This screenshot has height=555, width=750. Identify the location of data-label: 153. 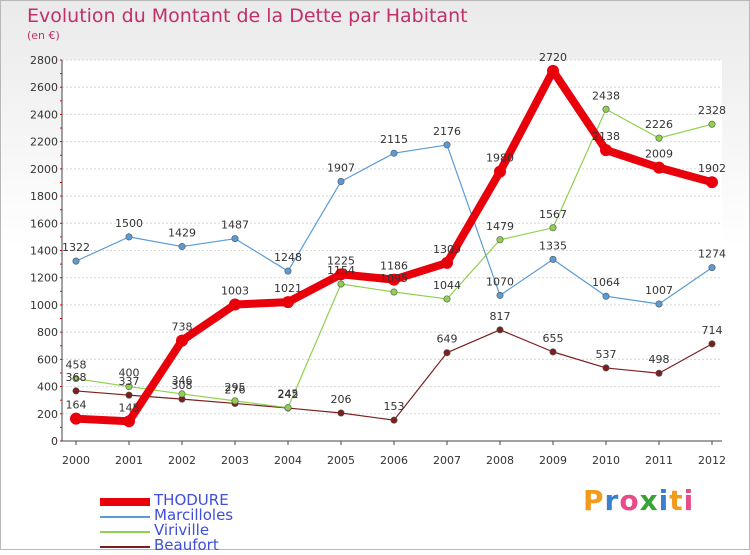
(394, 406).